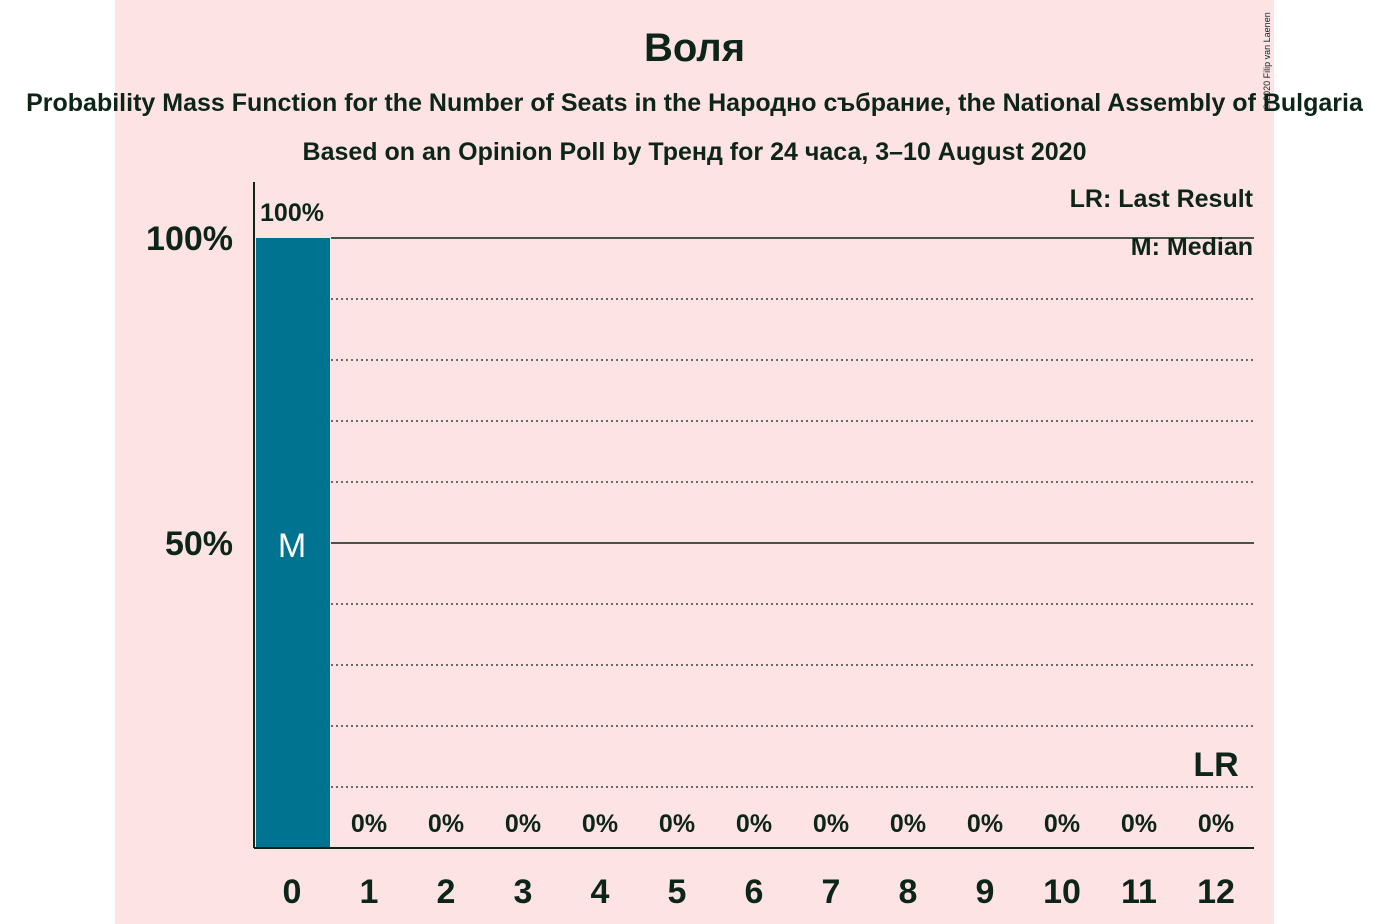  Describe the element at coordinates (754, 892) in the screenshot. I see `x-tick-label: 6` at that location.